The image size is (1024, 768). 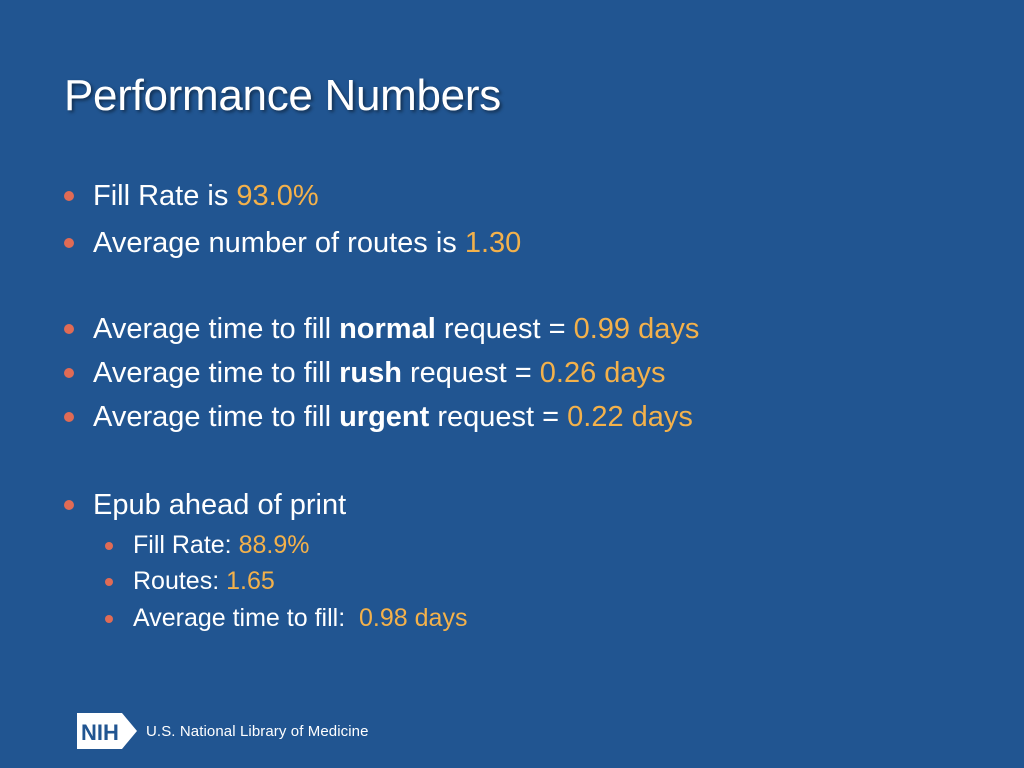 I want to click on bullet-emphasis: normal, so click(x=387, y=329).